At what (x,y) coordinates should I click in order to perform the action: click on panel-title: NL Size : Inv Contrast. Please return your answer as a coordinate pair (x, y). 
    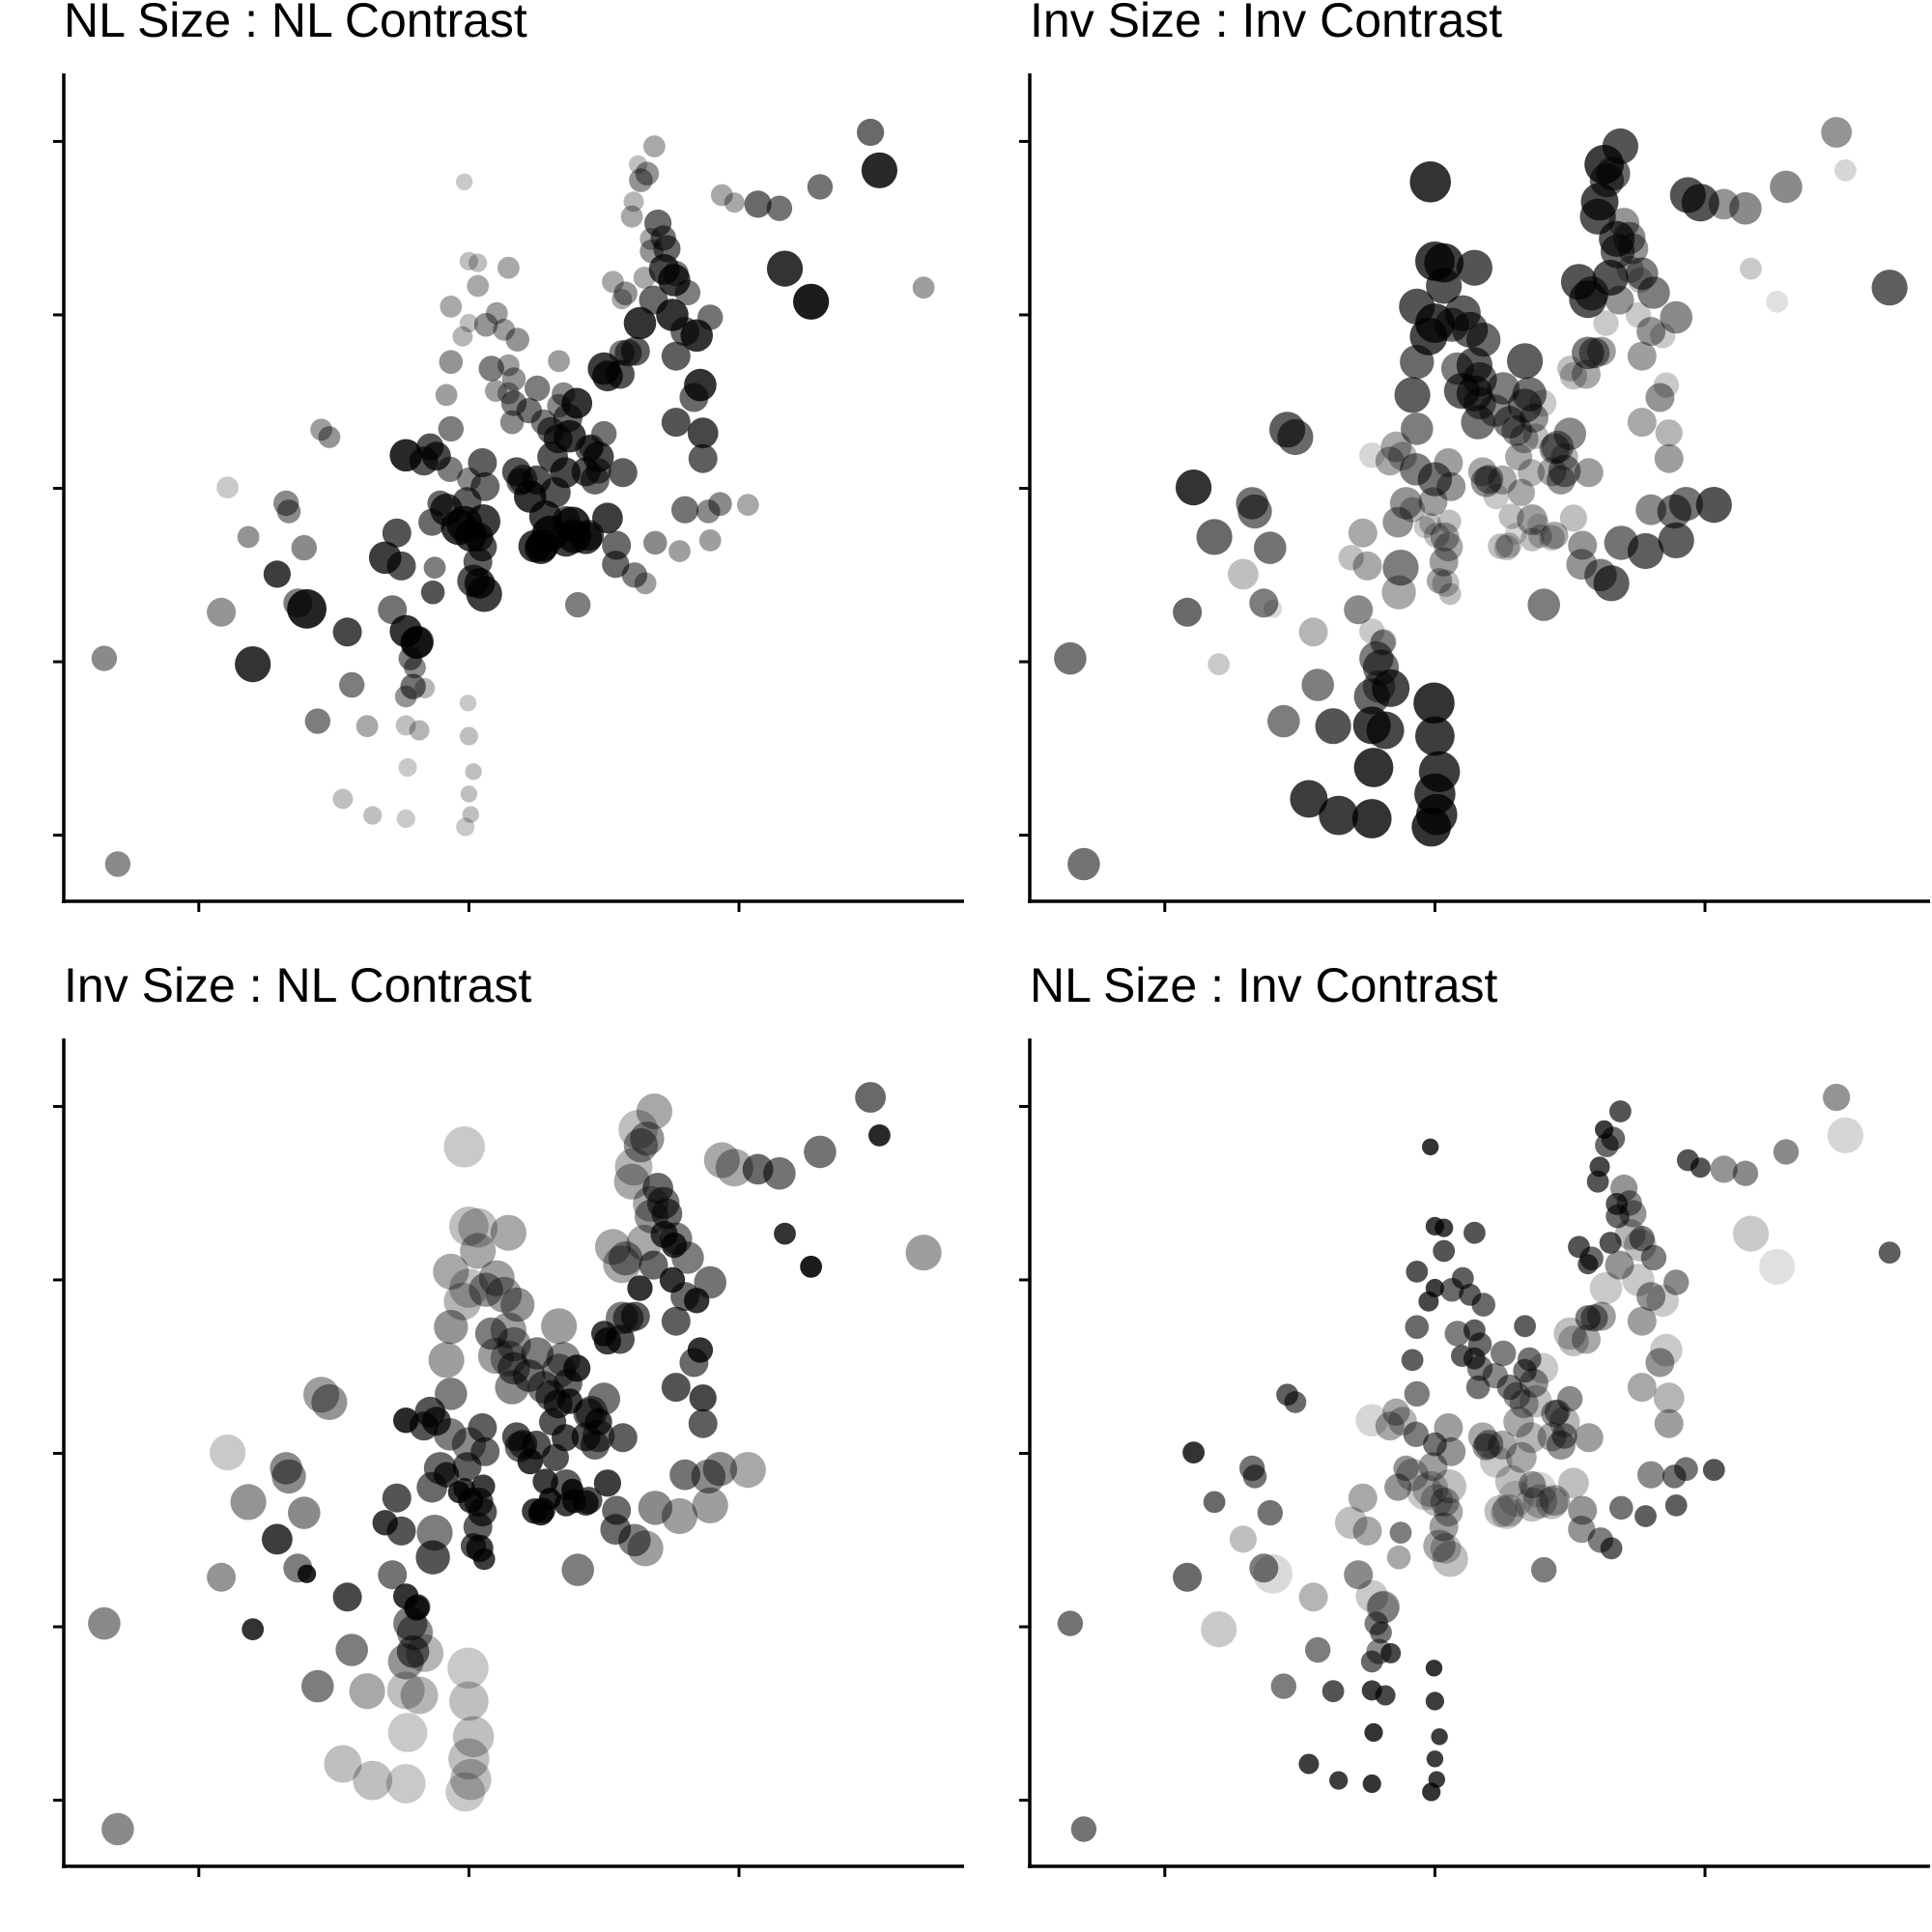
    Looking at the image, I should click on (1264, 985).